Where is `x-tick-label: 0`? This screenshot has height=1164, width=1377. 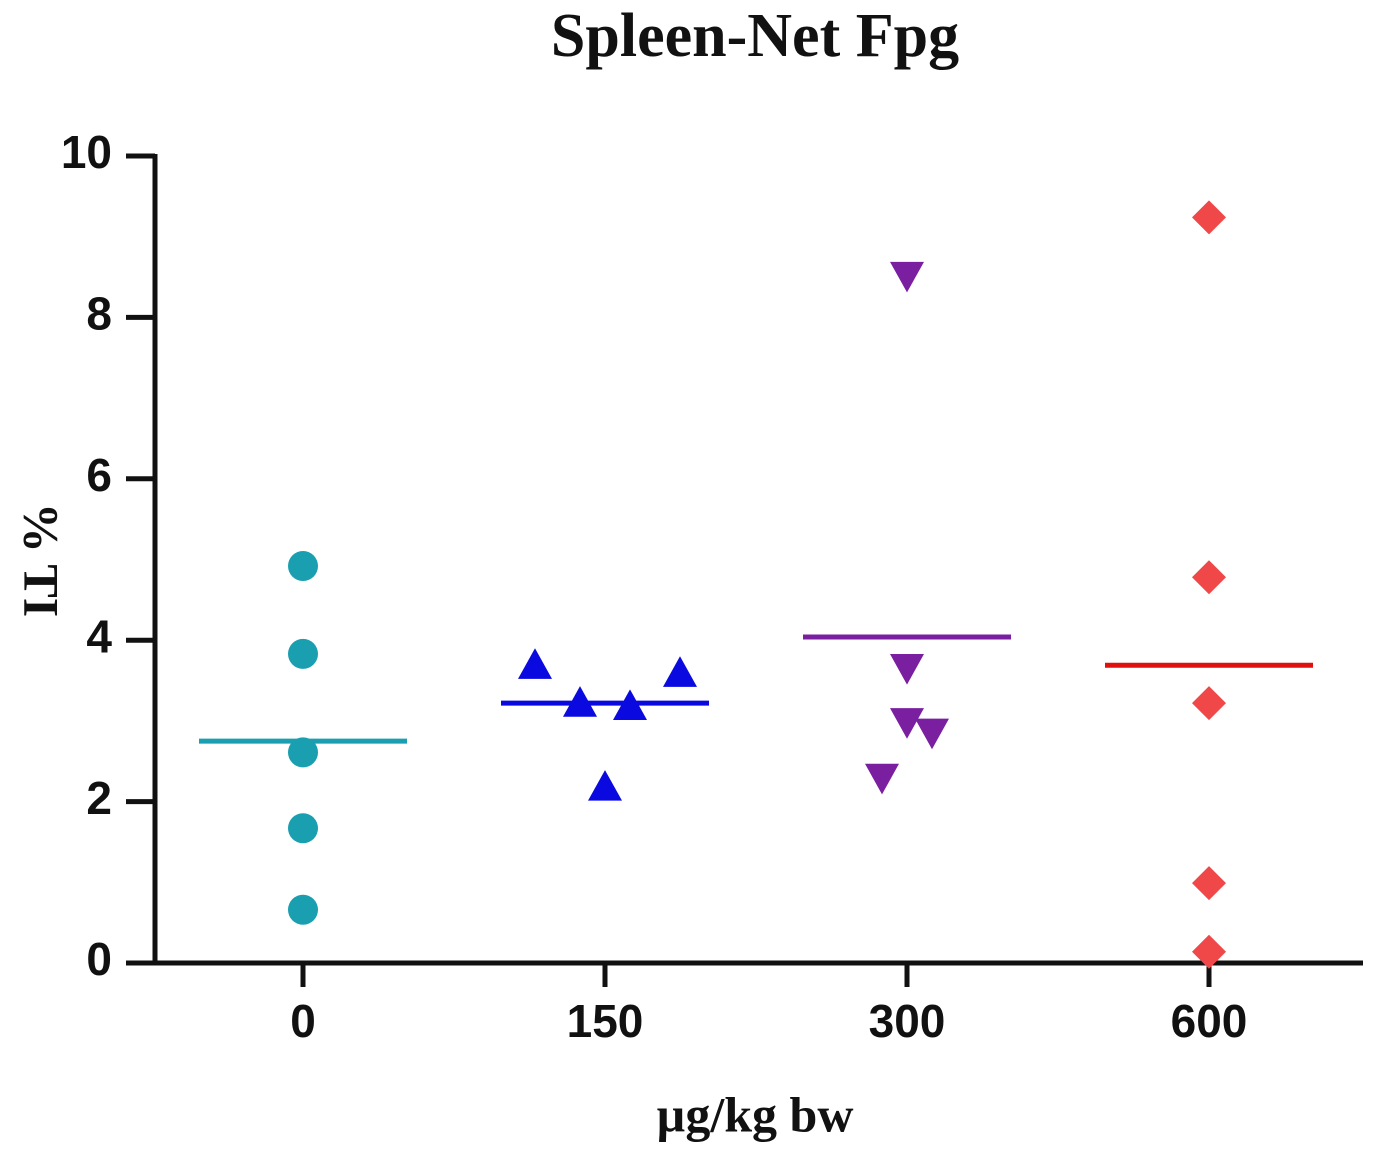
x-tick-label: 0 is located at coordinates (303, 1021).